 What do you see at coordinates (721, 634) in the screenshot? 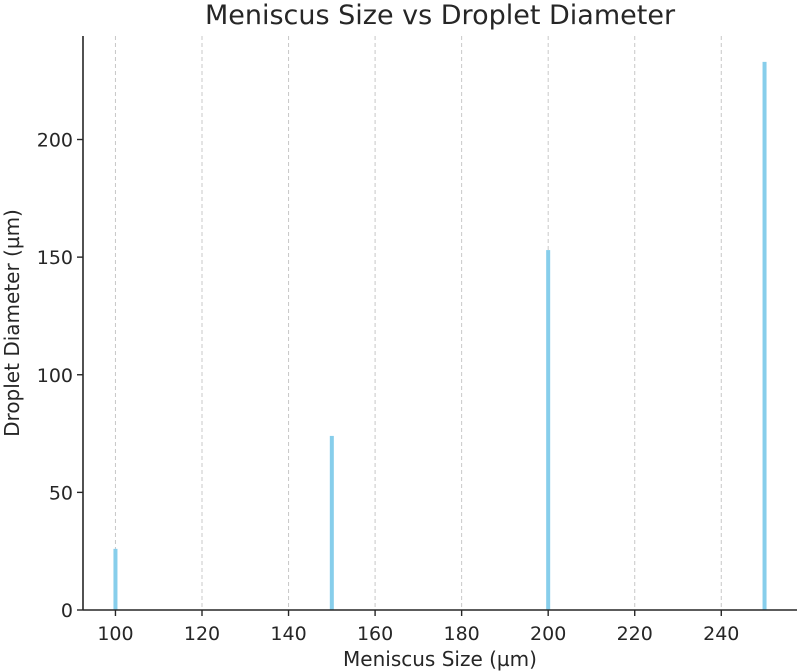
I see `x-tick-label: 240` at bounding box center [721, 634].